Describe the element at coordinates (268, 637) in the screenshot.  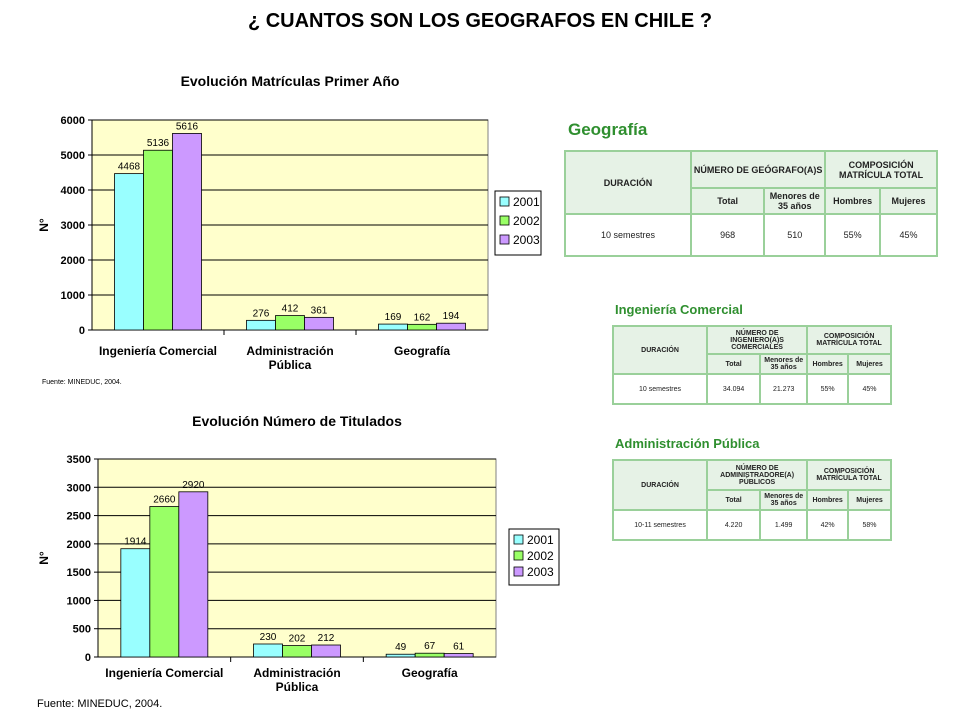
I see `data-label: 230` at that location.